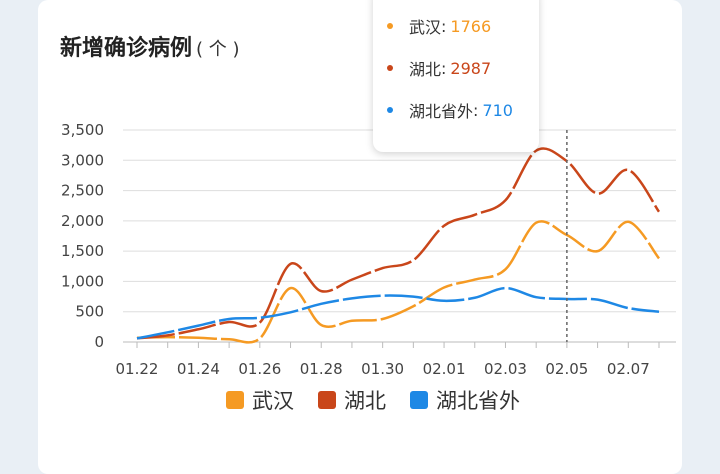 This screenshot has width=720, height=474. I want to click on legend-label-wuhan: 武汉, so click(273, 401).